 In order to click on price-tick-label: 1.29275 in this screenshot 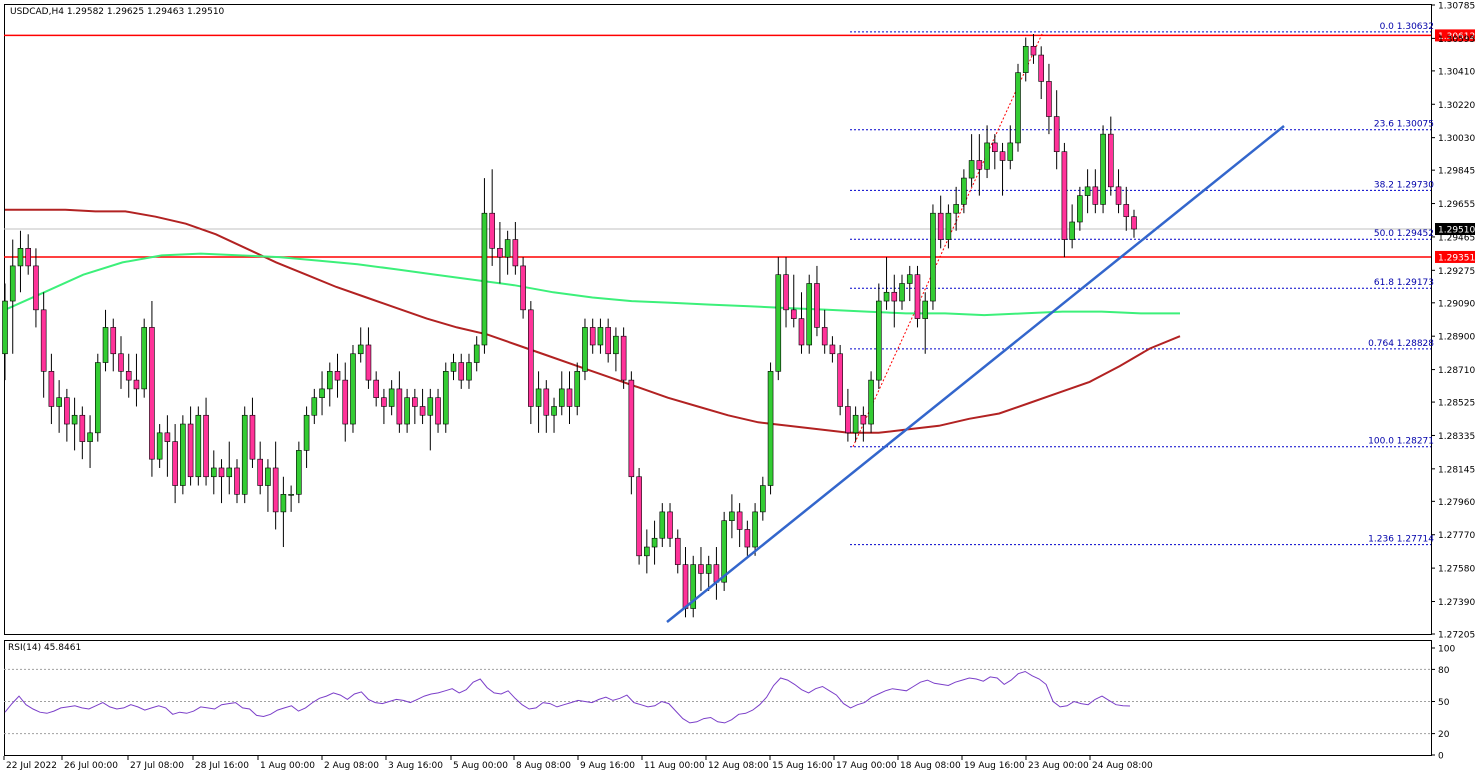, I will do `click(1456, 272)`.